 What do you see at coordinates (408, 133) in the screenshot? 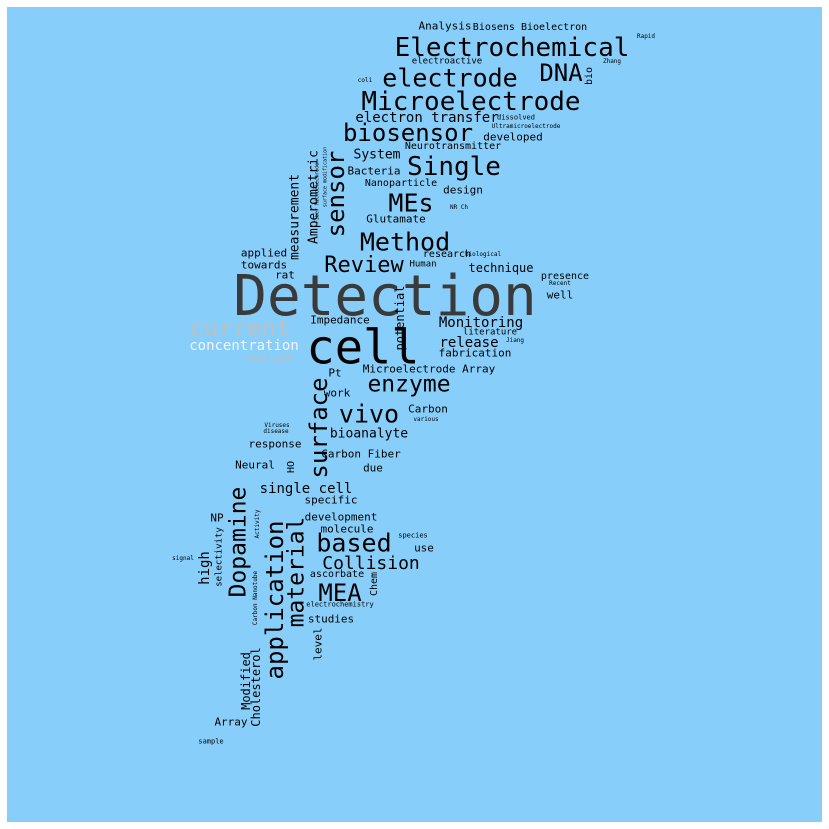
I see `word-biosensor: biosensor` at bounding box center [408, 133].